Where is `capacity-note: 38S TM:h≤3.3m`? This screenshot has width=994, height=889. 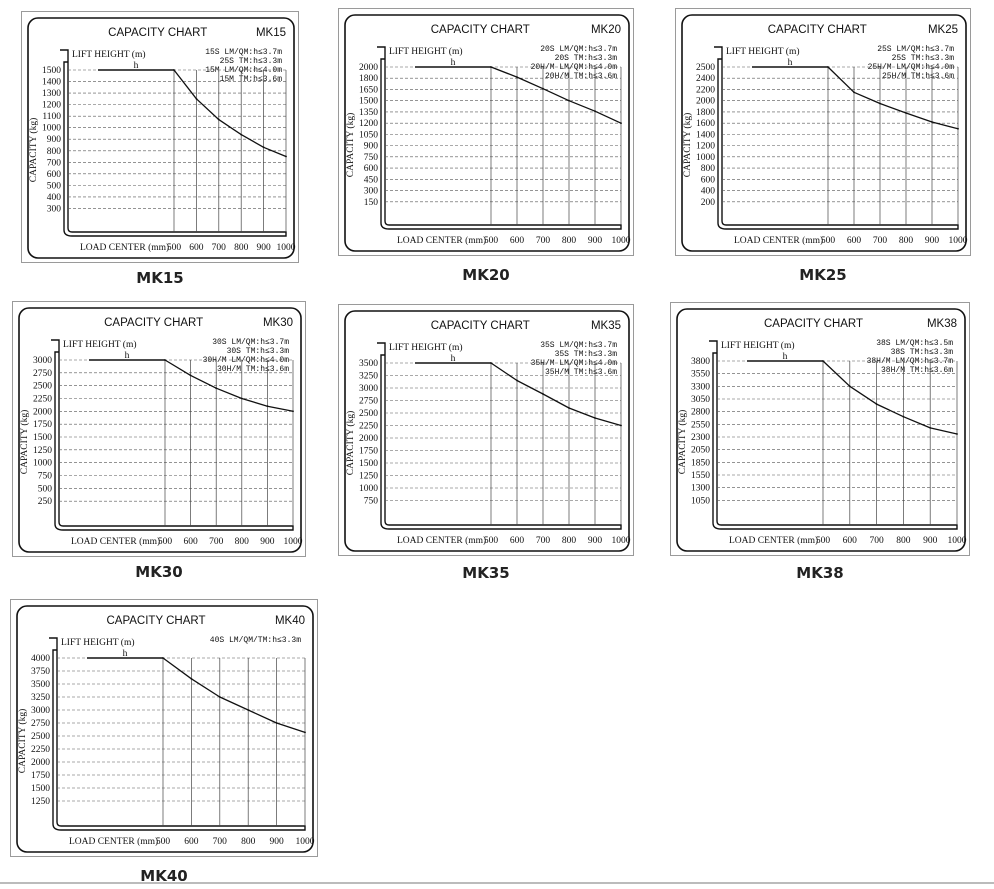 capacity-note: 38S TM:h≤3.3m is located at coordinates (922, 352).